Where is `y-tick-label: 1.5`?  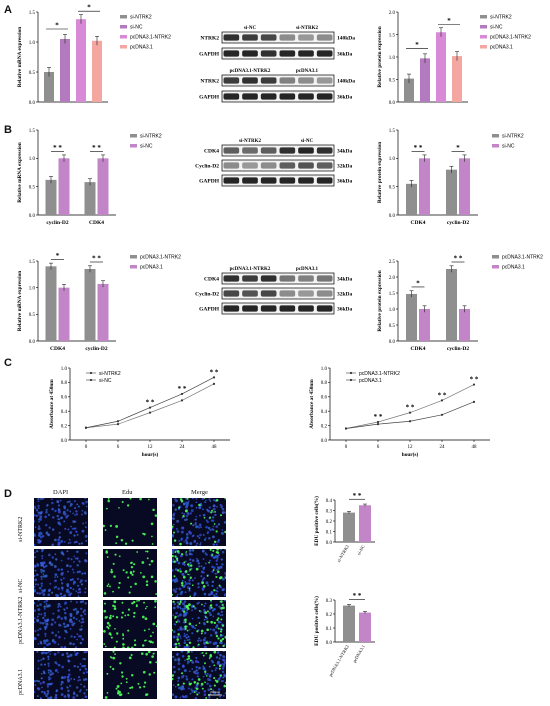
y-tick-label: 1.5 is located at coordinates (392, 294).